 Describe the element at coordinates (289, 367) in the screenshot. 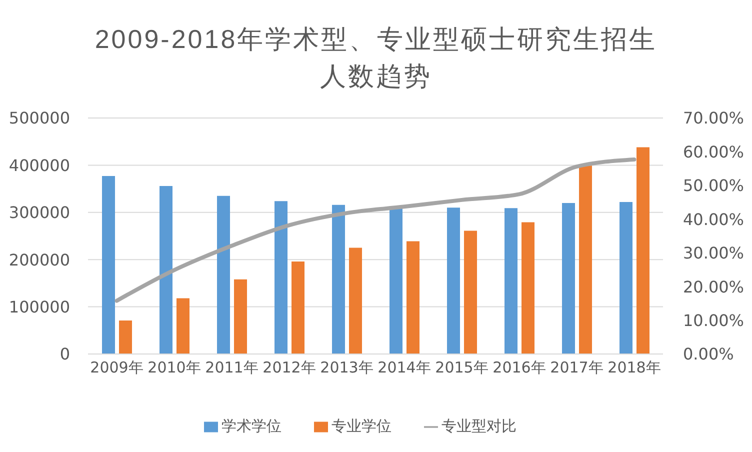

I see `x-tick-label: 2012年` at that location.